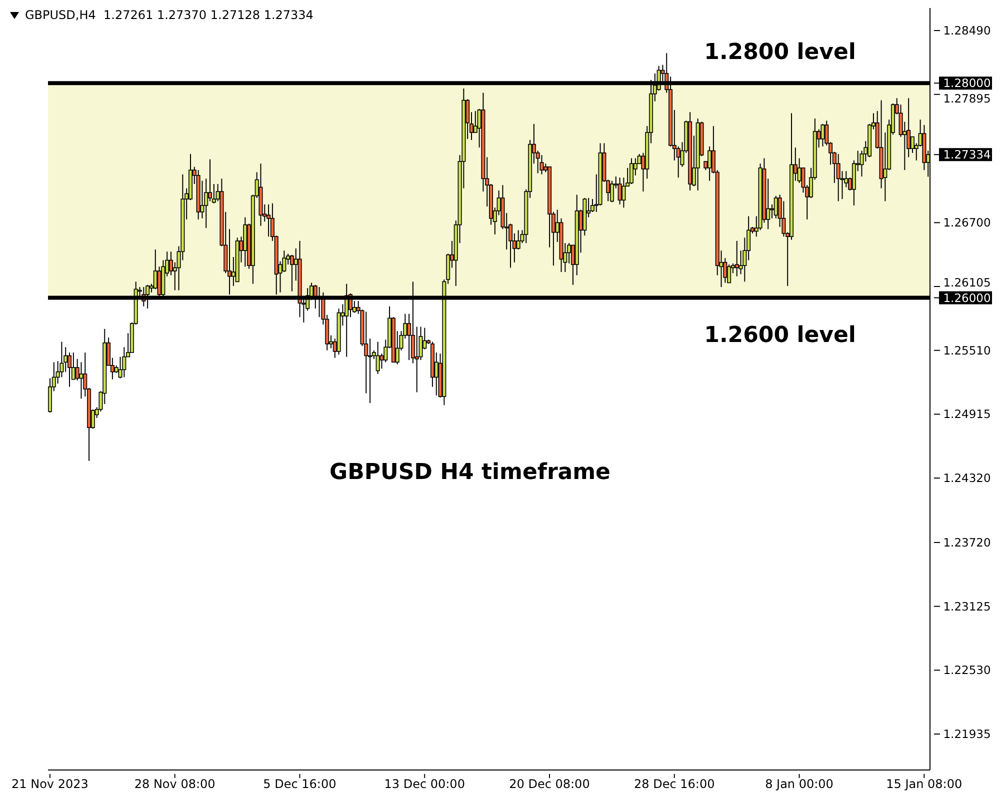 The image size is (1000, 800). Describe the element at coordinates (549, 784) in the screenshot. I see `x-tick-label: 20 Dec 08:00` at that location.